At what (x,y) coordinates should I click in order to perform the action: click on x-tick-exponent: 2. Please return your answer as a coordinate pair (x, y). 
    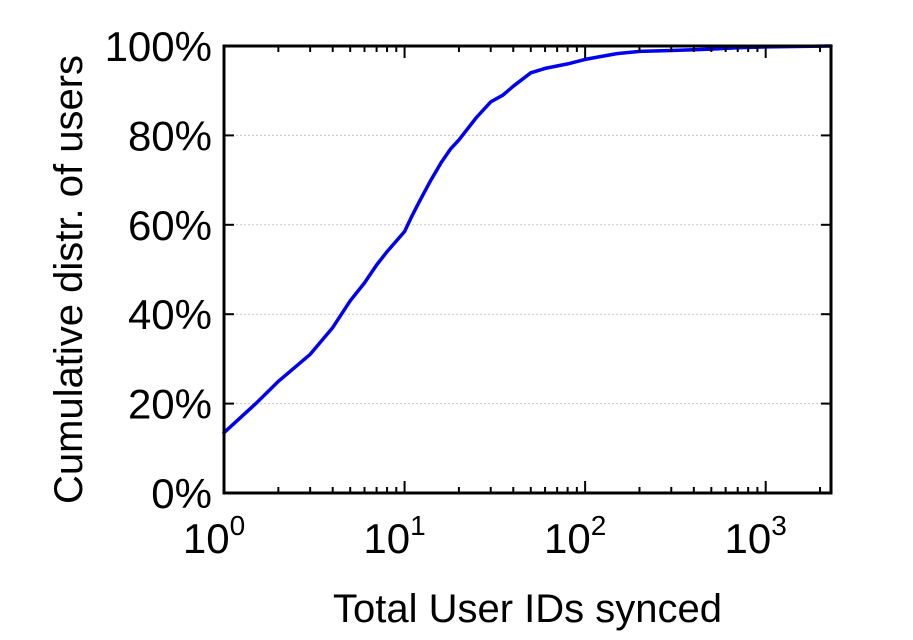
    Looking at the image, I should click on (599, 525).